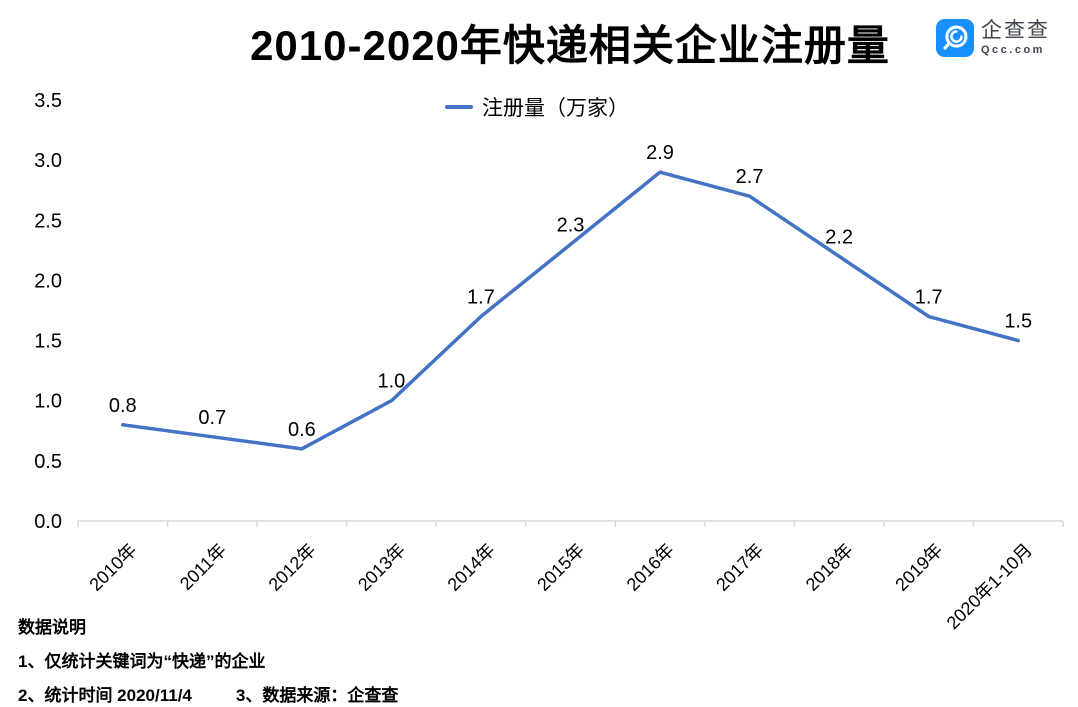  Describe the element at coordinates (48, 402) in the screenshot. I see `y-axis-tick-label: 1.0` at that location.